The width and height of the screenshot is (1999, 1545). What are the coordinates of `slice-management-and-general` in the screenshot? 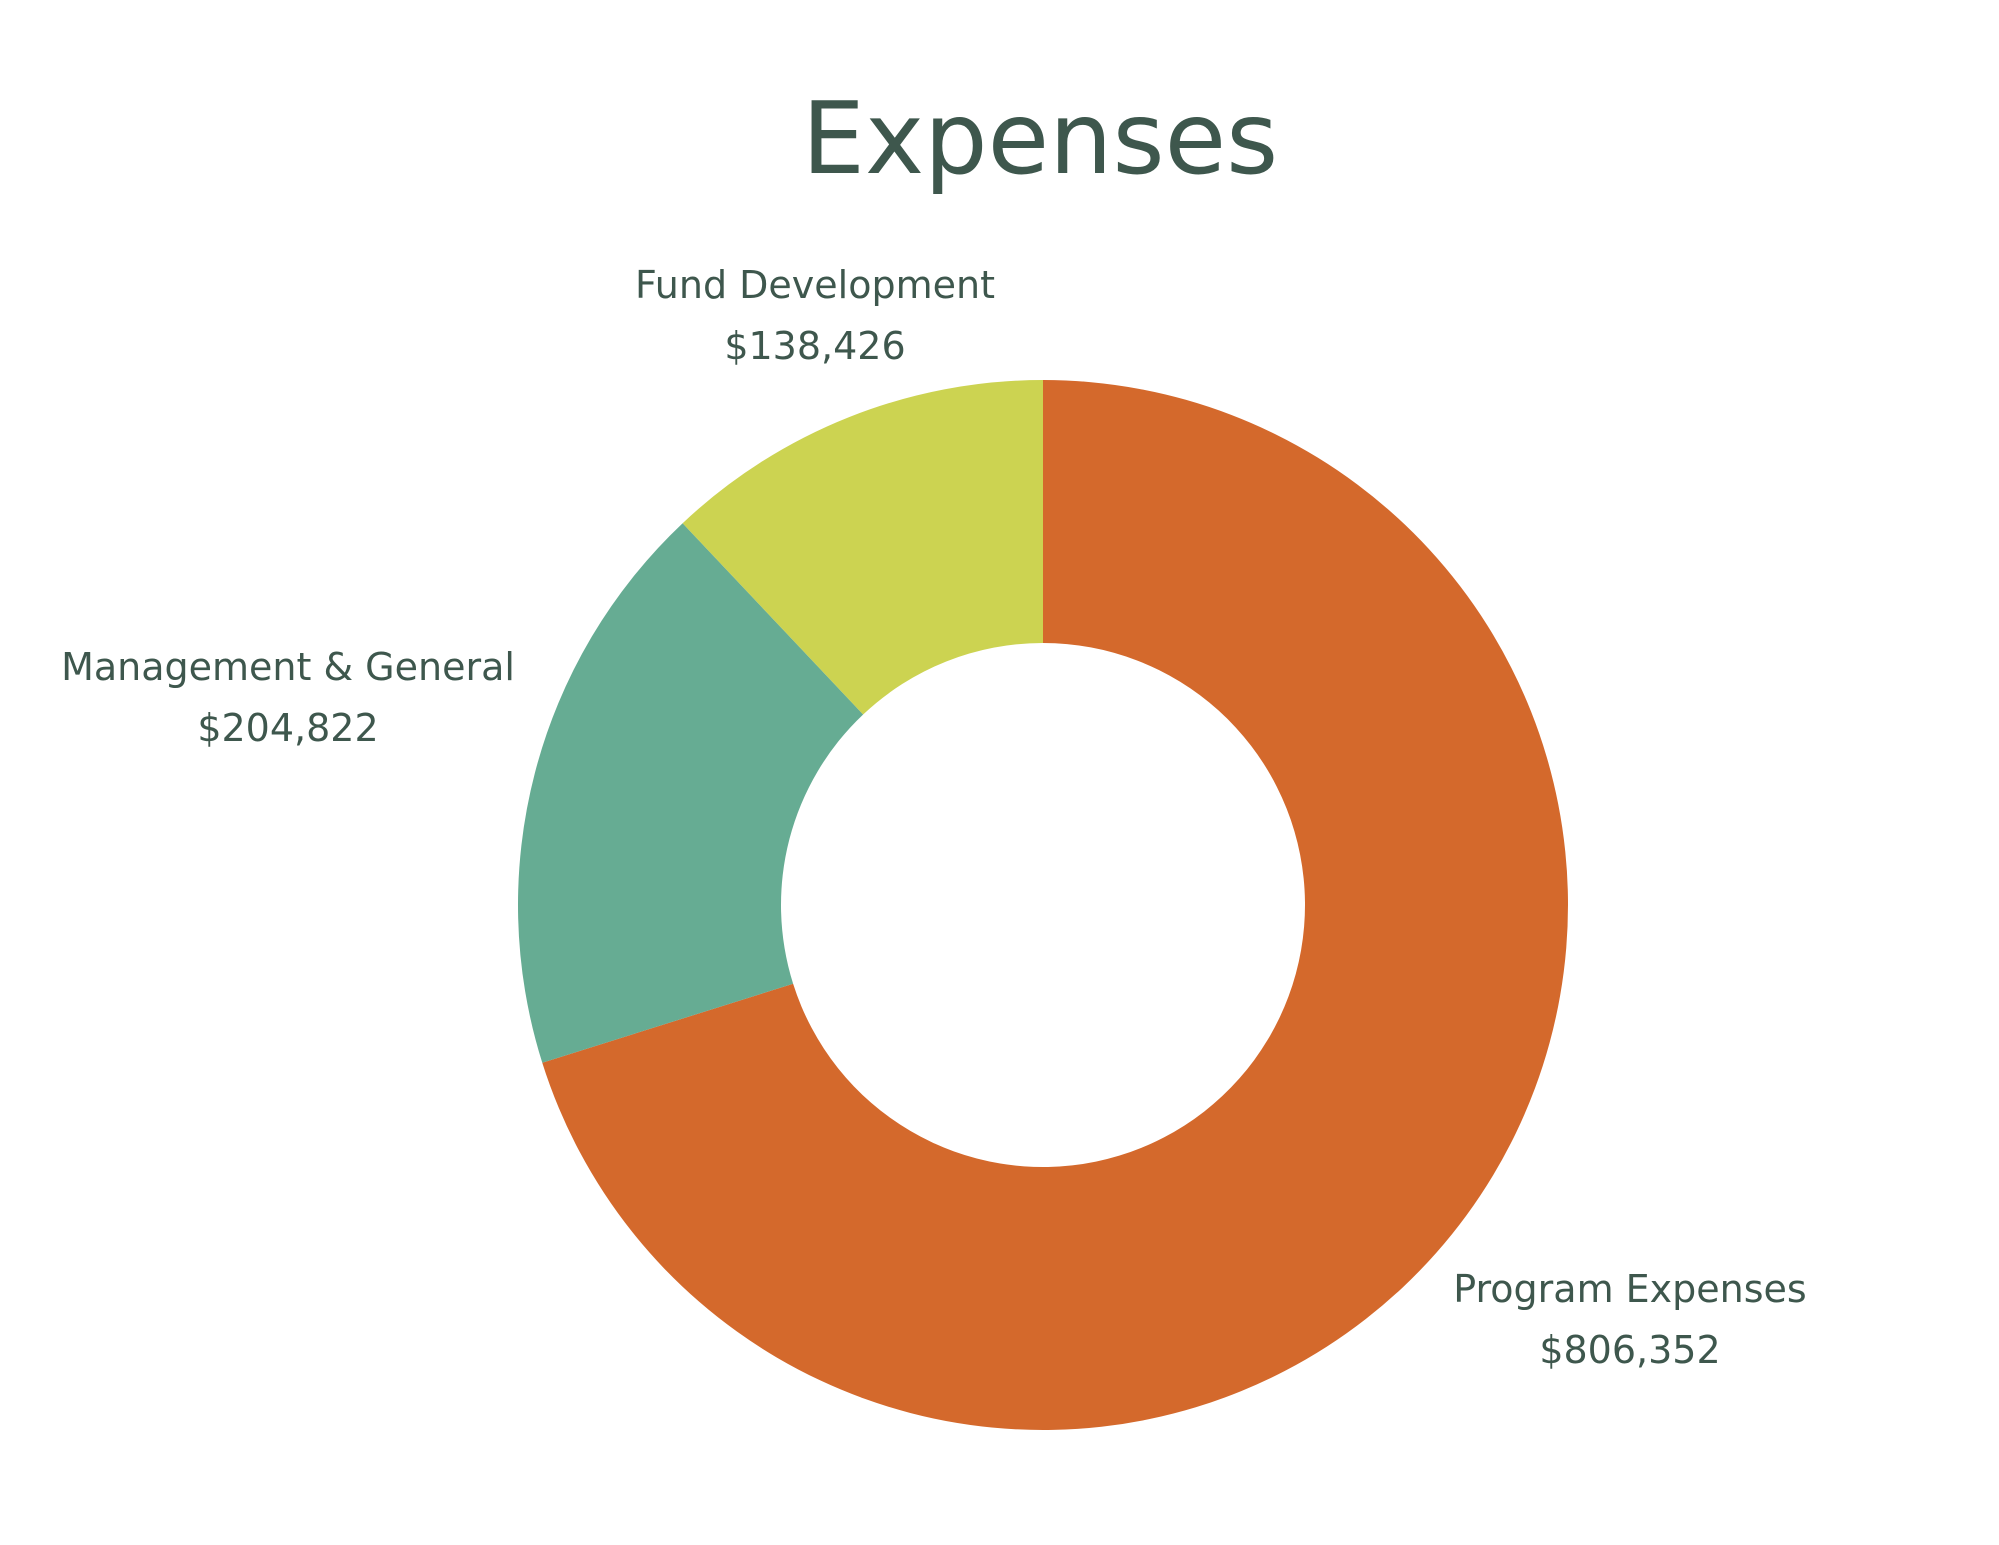 It's located at (691, 793).